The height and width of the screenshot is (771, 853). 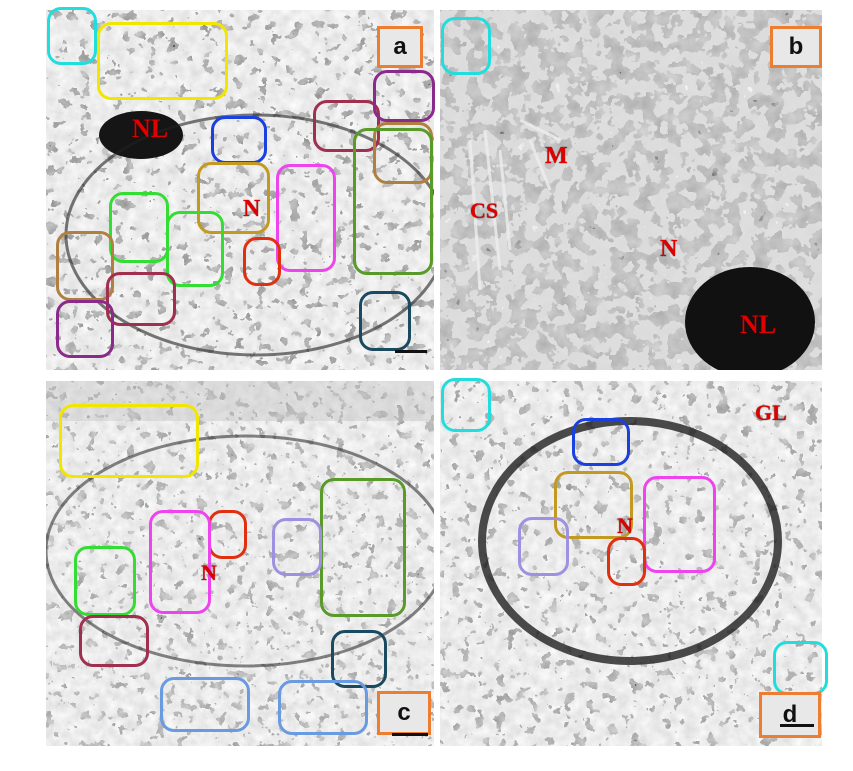 What do you see at coordinates (72, 36) in the screenshot?
I see `region-cyan-a` at bounding box center [72, 36].